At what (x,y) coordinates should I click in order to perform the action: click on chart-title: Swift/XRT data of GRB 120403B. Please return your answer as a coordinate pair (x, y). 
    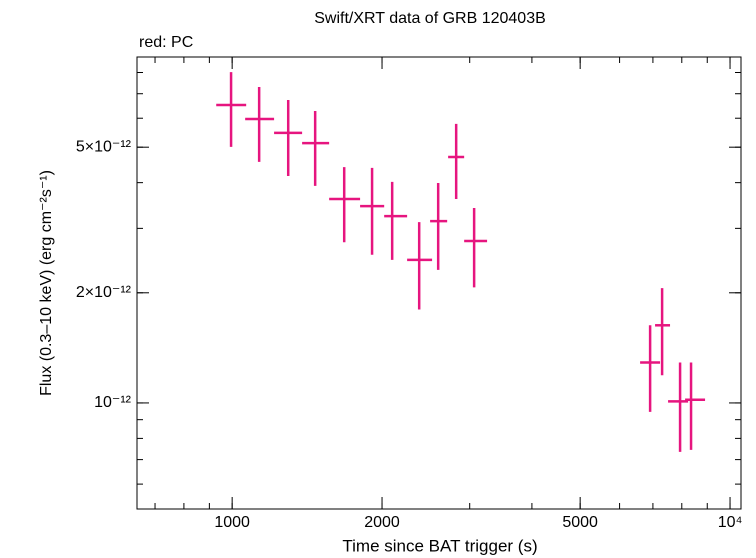
    Looking at the image, I should click on (430, 18).